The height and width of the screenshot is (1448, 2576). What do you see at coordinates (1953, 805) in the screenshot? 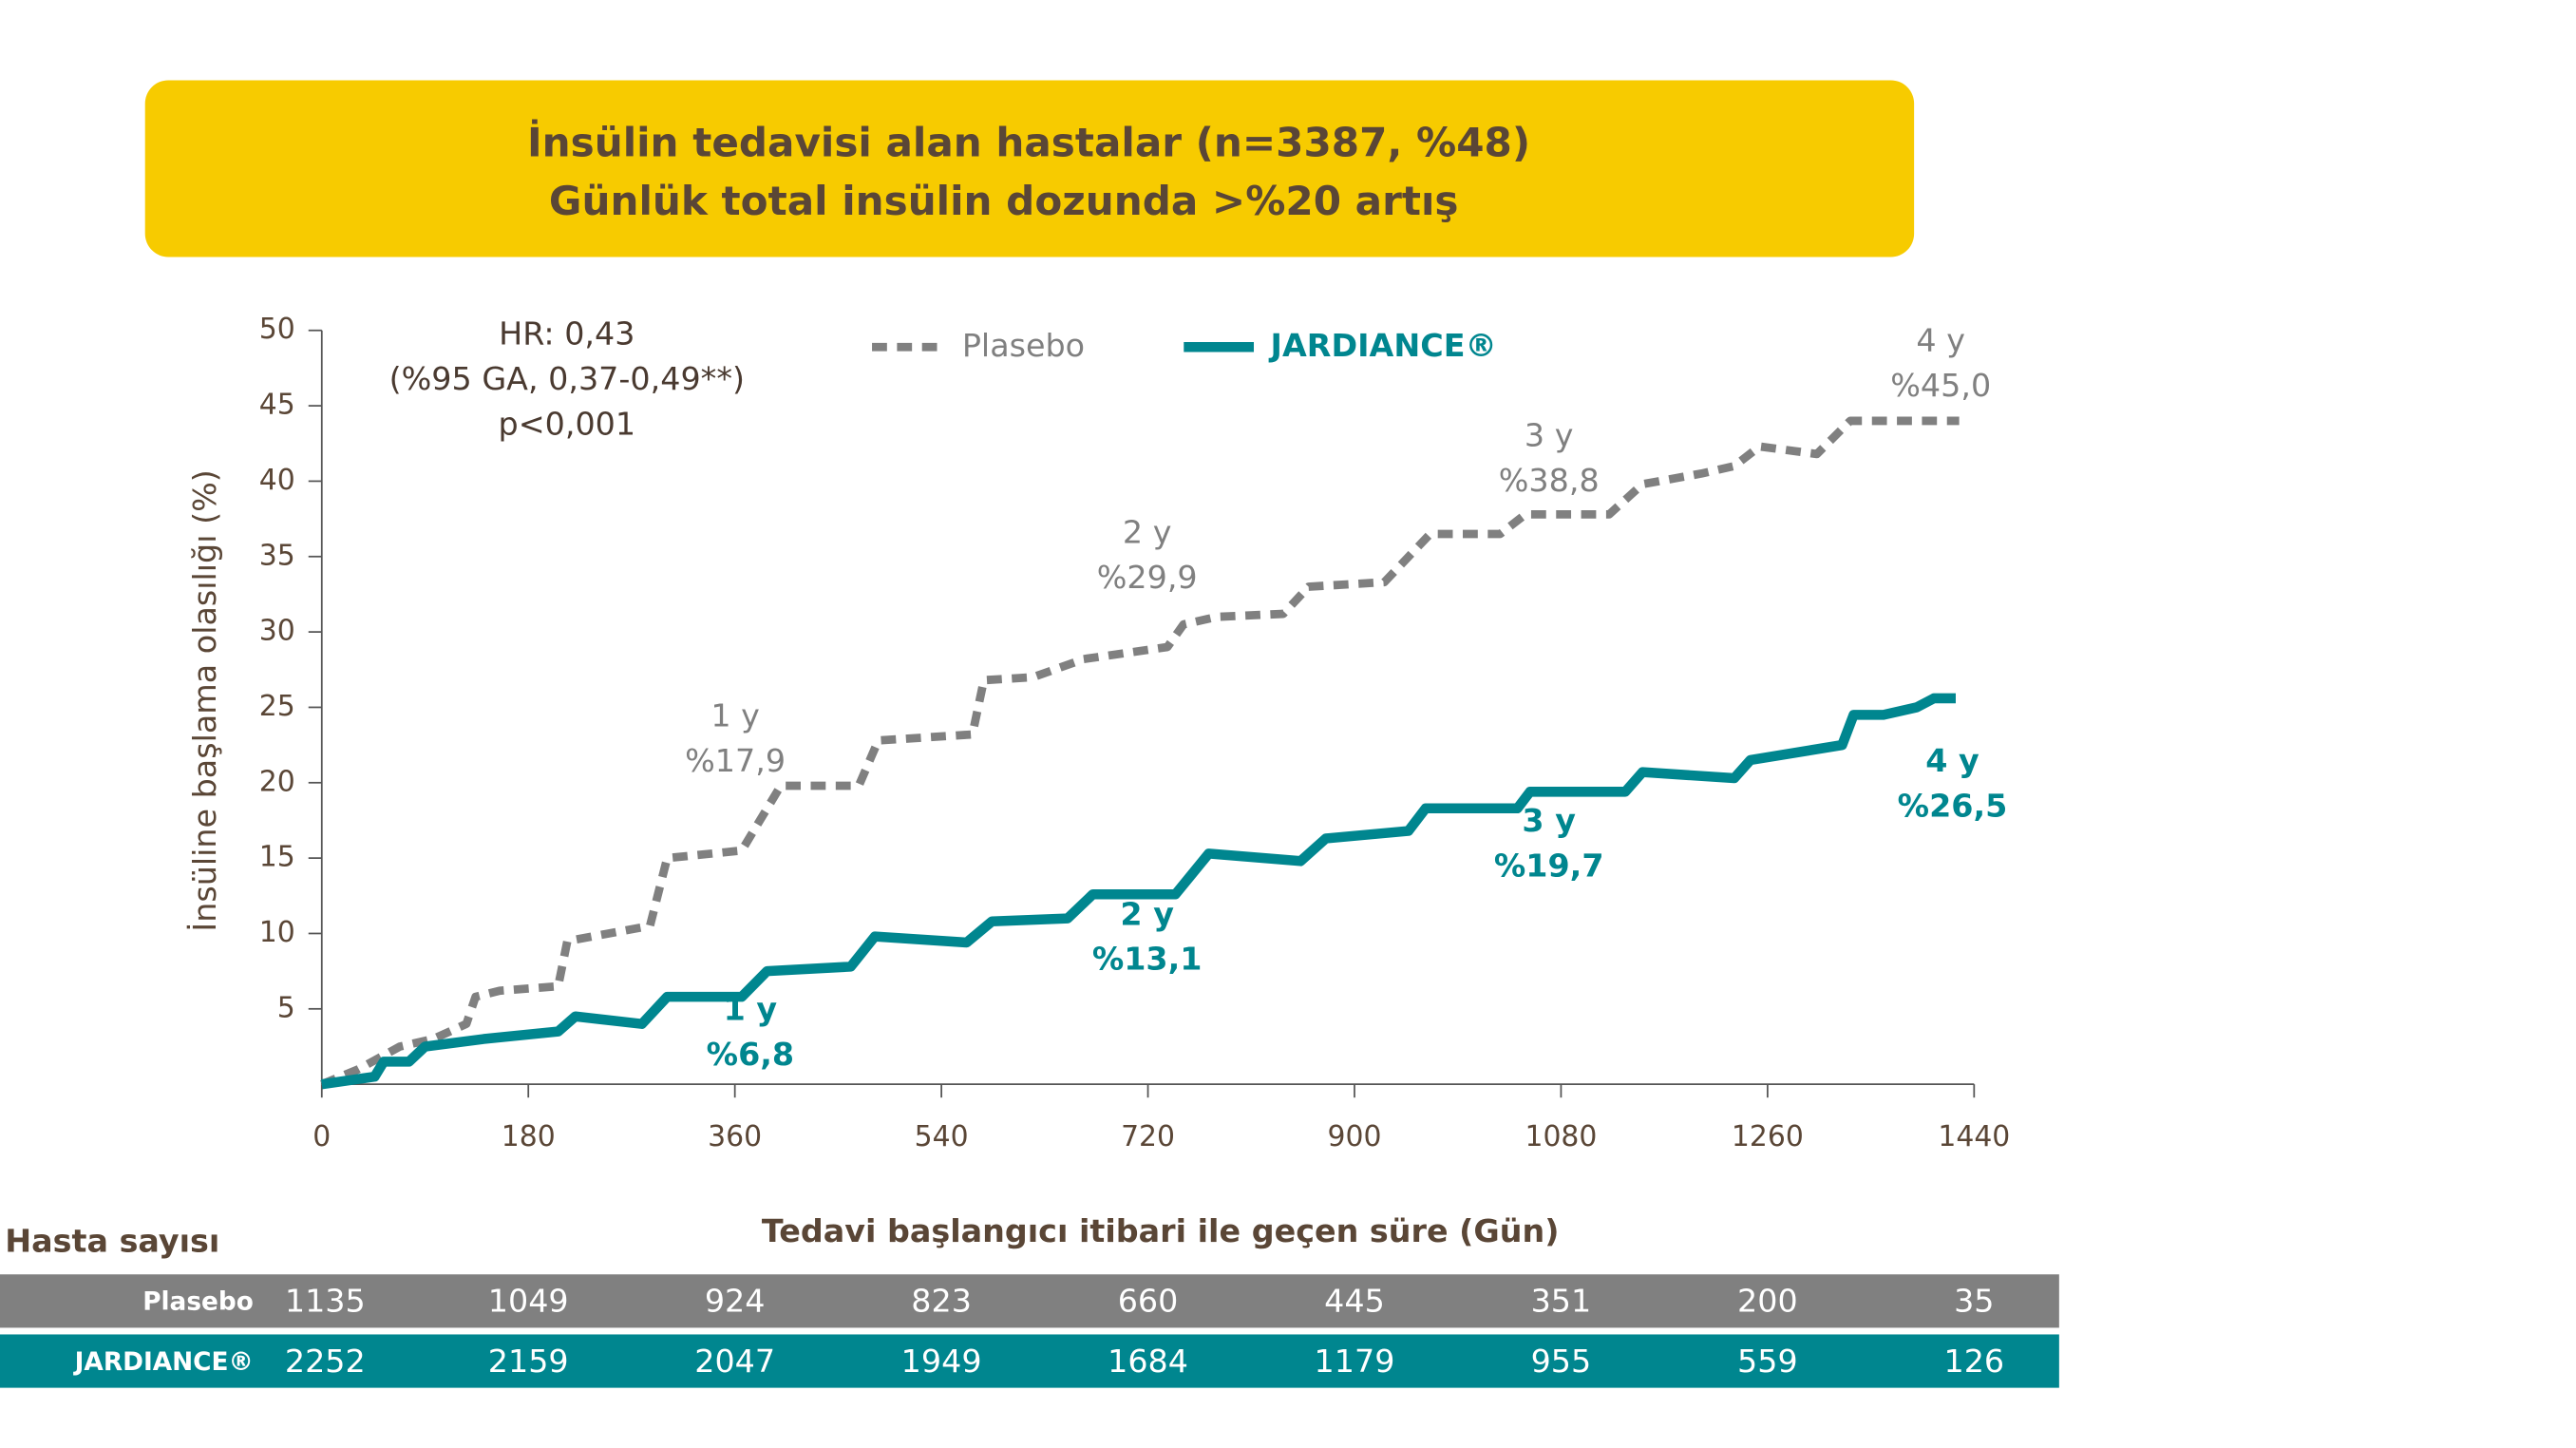
I see `annotation: %26,5` at bounding box center [1953, 805].